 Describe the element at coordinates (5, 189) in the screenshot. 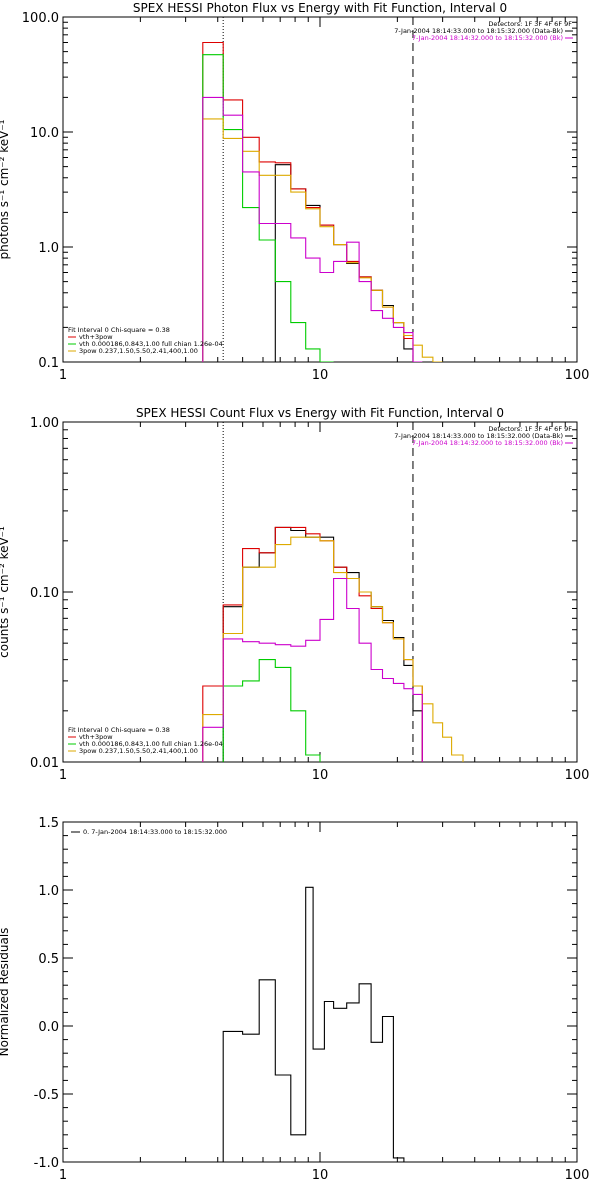

I see `y-axis-label: photons s⁻¹ cm⁻² keV⁻¹` at that location.